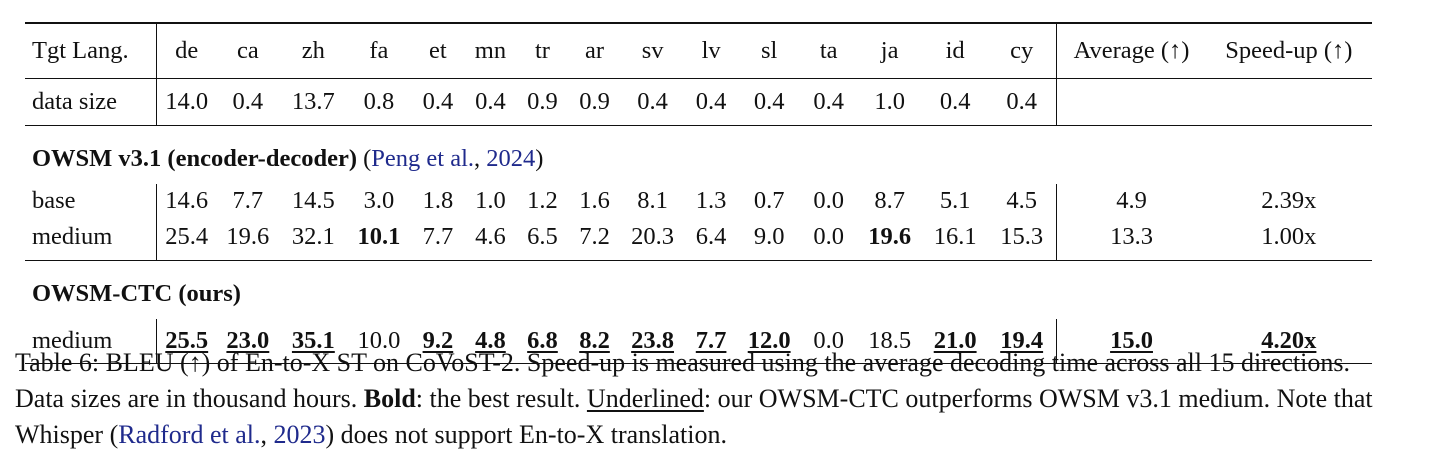  I want to click on bleu-value: 9.2, so click(438, 341).